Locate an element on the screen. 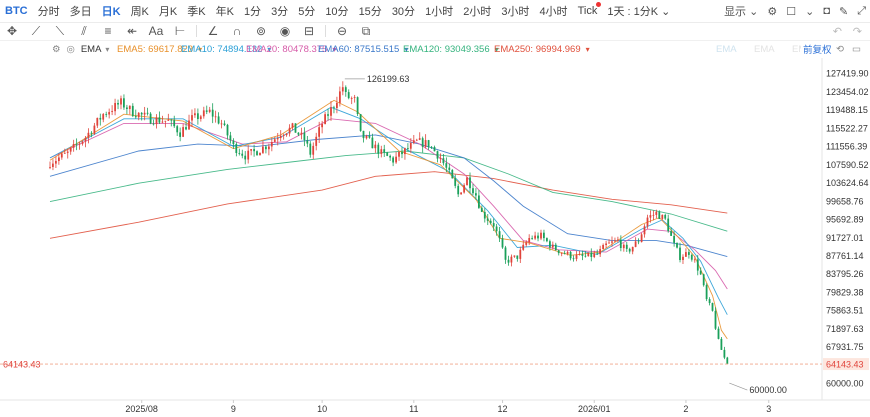  fibonacci-icon: ≡ is located at coordinates (108, 31).